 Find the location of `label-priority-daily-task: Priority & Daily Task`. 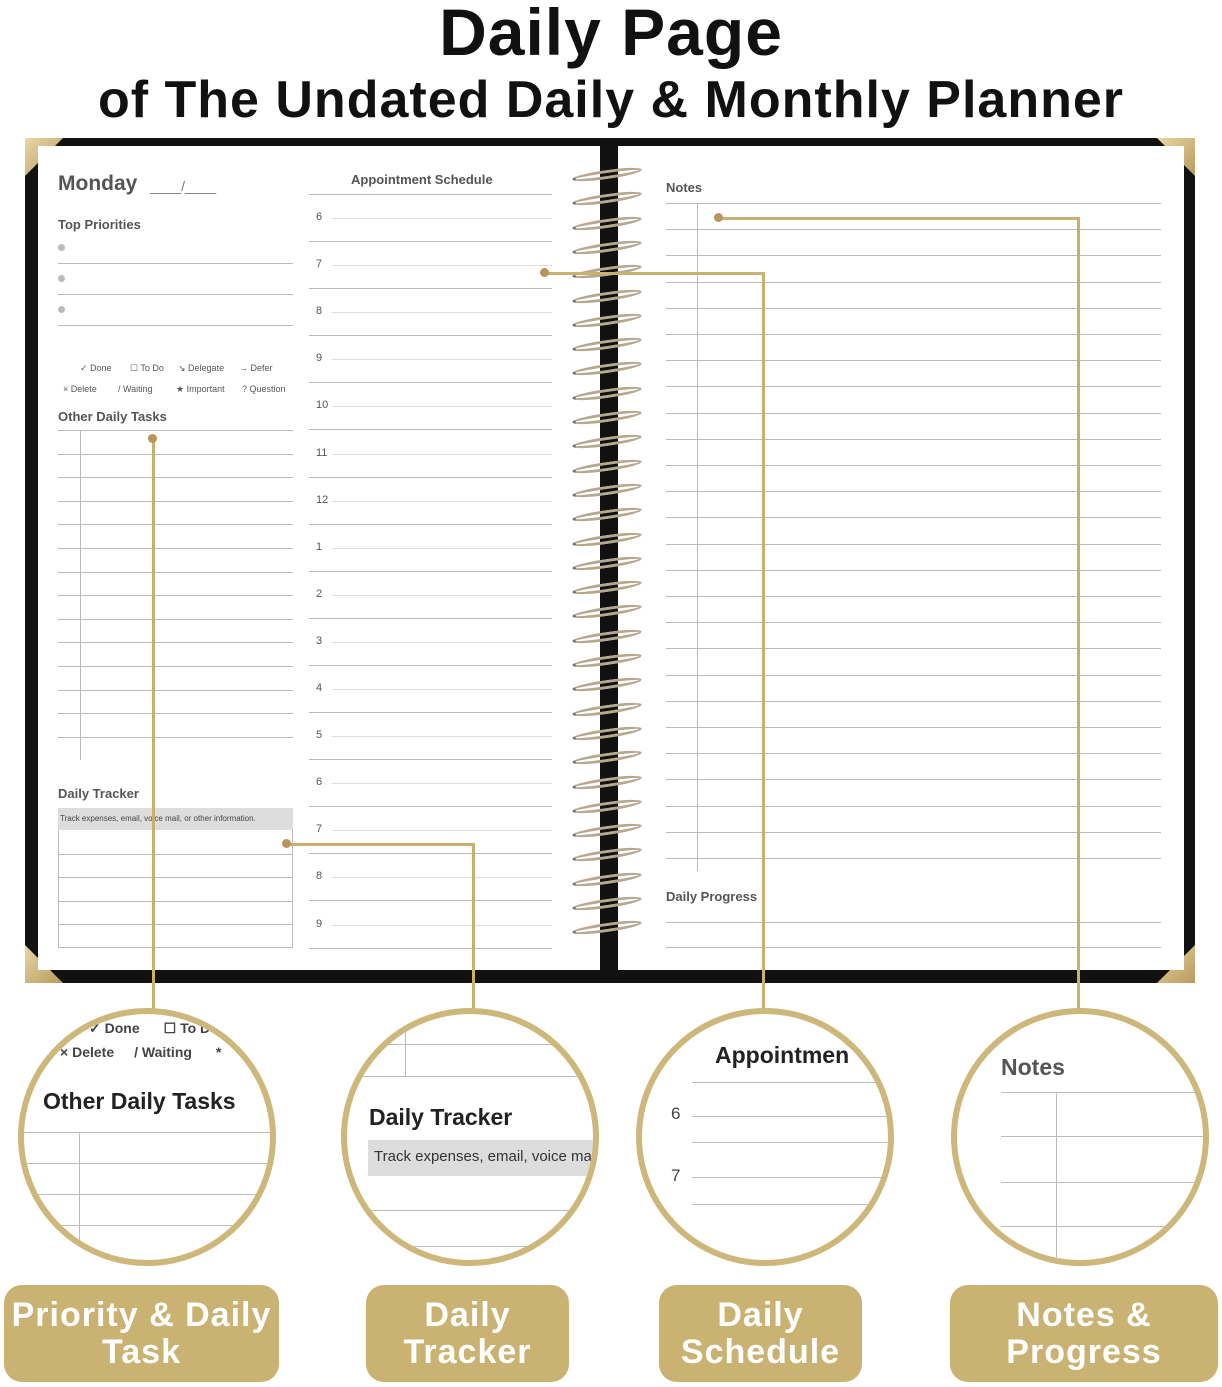

label-priority-daily-task: Priority & Daily Task is located at coordinates (141, 1333).